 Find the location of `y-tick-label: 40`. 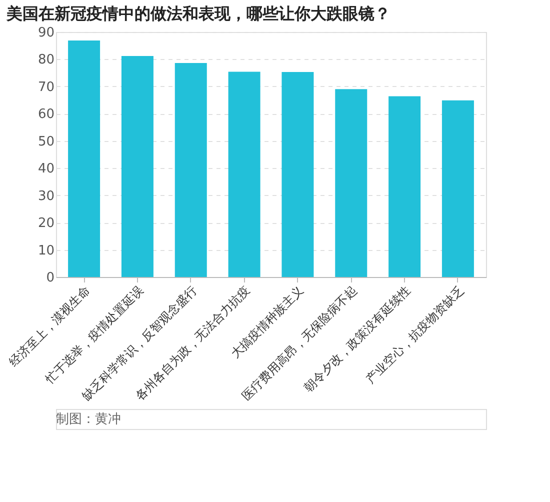

y-tick-label: 40 is located at coordinates (46, 169).